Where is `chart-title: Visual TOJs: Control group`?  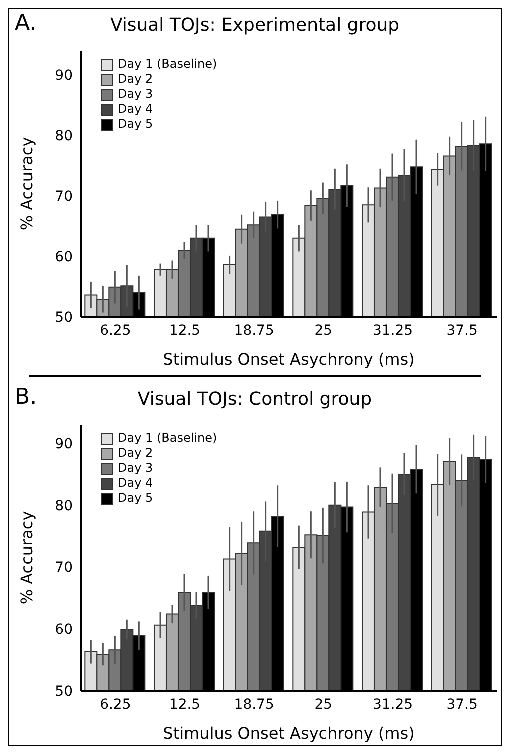
chart-title: Visual TOJs: Control group is located at coordinates (255, 399).